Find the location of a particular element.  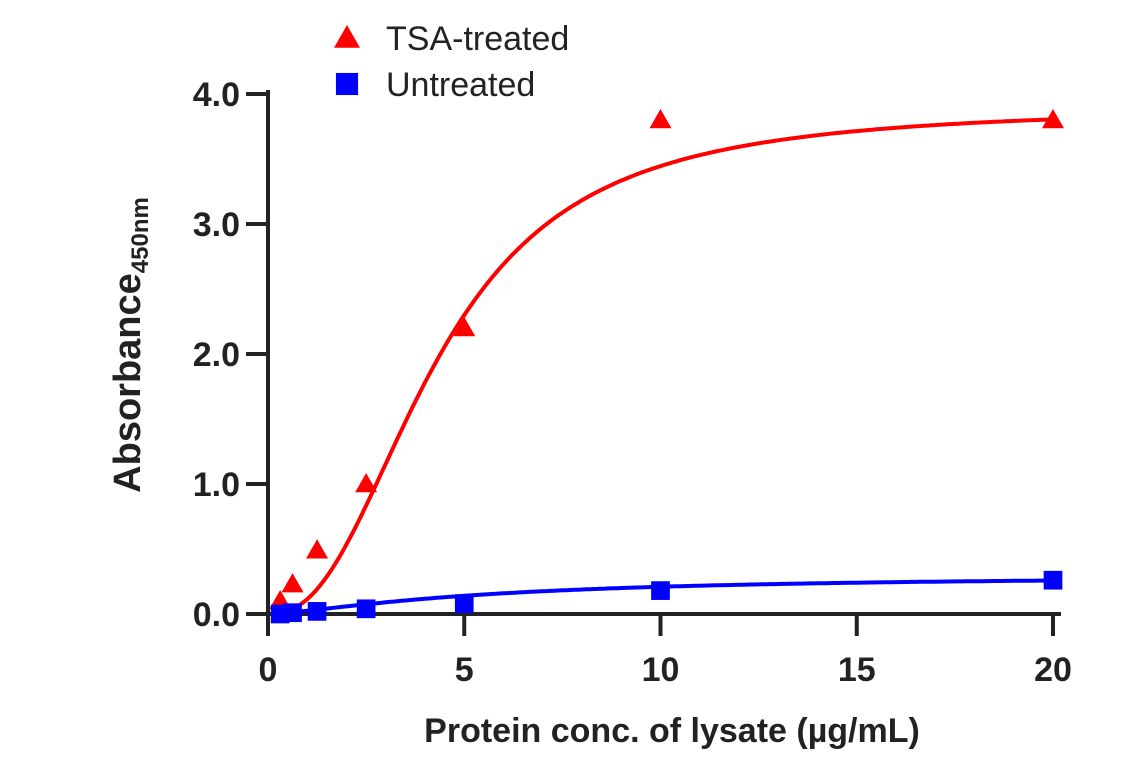

x-axis-label: Protein conc. of lysate (µg/mL) is located at coordinates (672, 731).